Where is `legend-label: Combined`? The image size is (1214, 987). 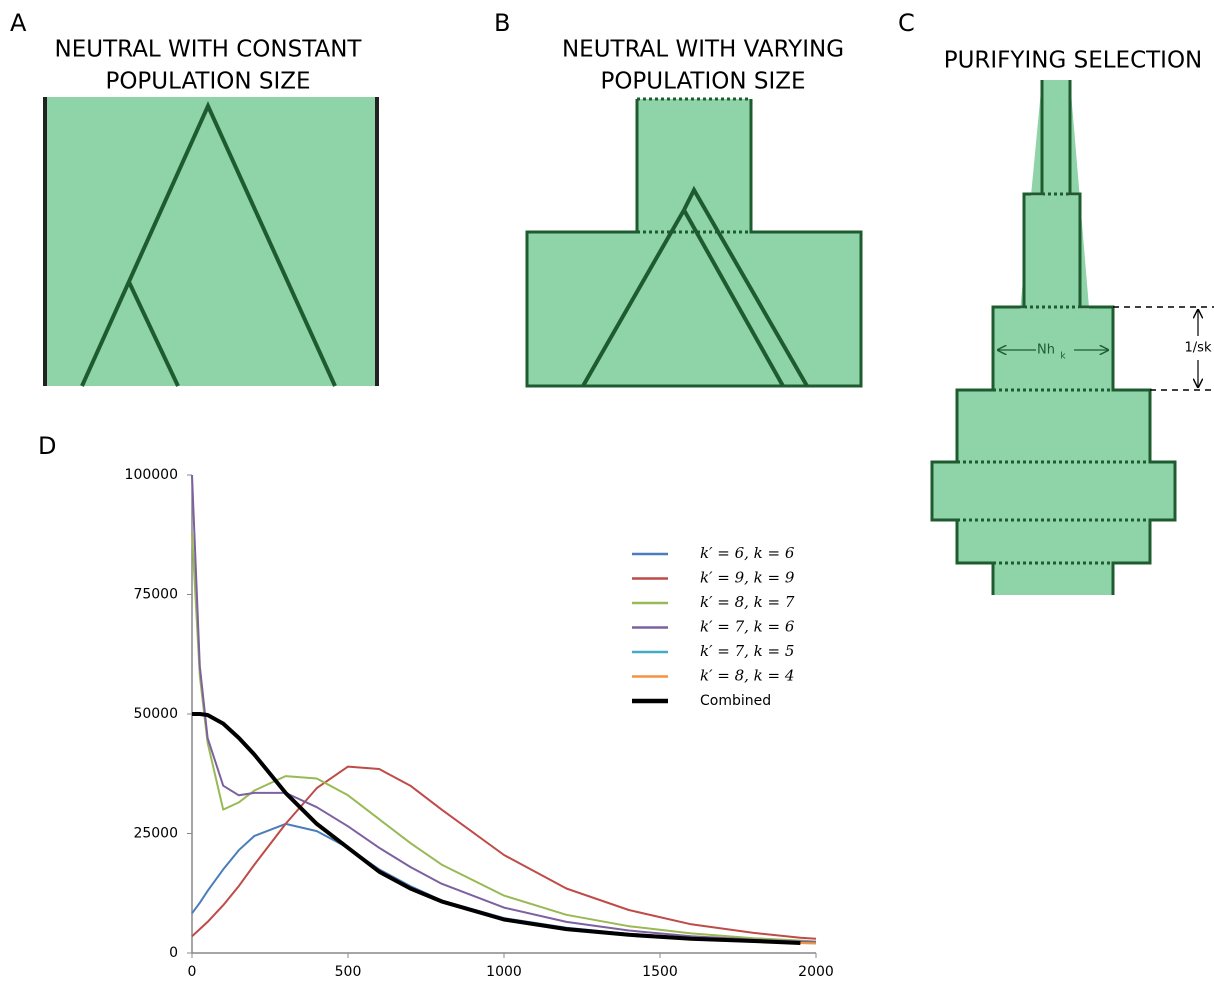 legend-label: Combined is located at coordinates (735, 701).